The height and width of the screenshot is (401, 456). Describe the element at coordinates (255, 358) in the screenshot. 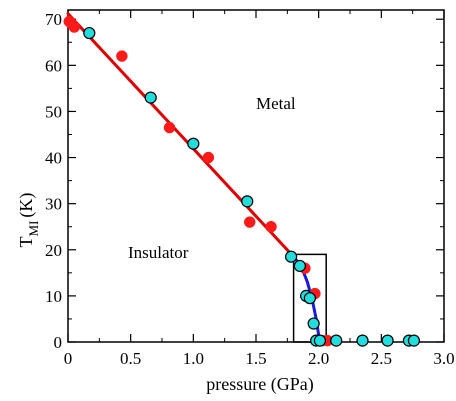

I see `x-tick-label: 1.5` at that location.